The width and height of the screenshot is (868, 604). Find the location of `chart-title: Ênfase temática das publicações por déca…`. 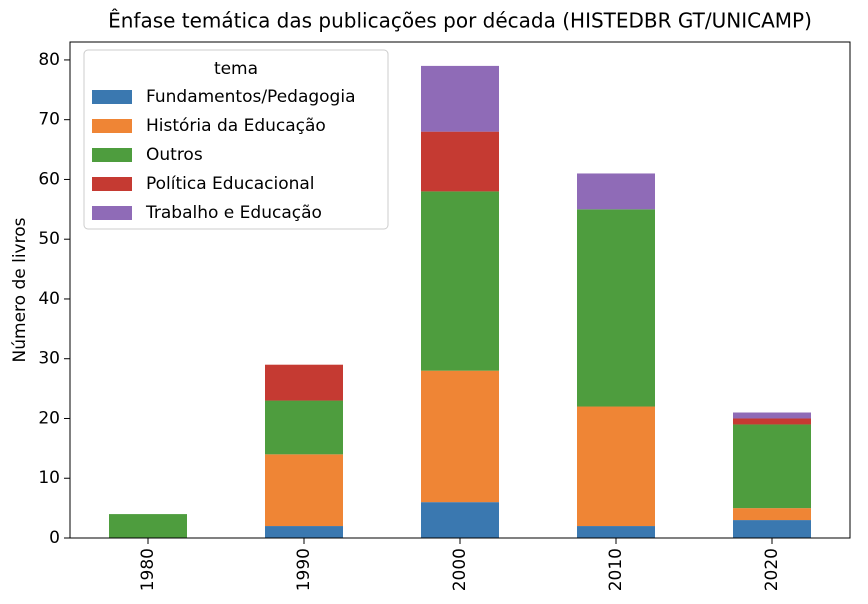

chart-title: Ênfase temática das publicações por déca… is located at coordinates (460, 21).